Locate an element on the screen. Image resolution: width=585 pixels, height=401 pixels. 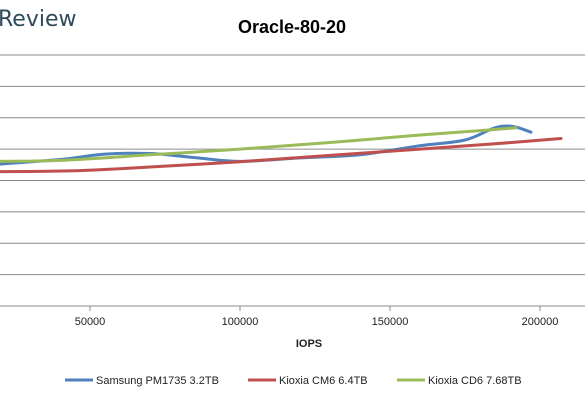
legend-label: Kioxia CM6 6.4TB is located at coordinates (323, 381).